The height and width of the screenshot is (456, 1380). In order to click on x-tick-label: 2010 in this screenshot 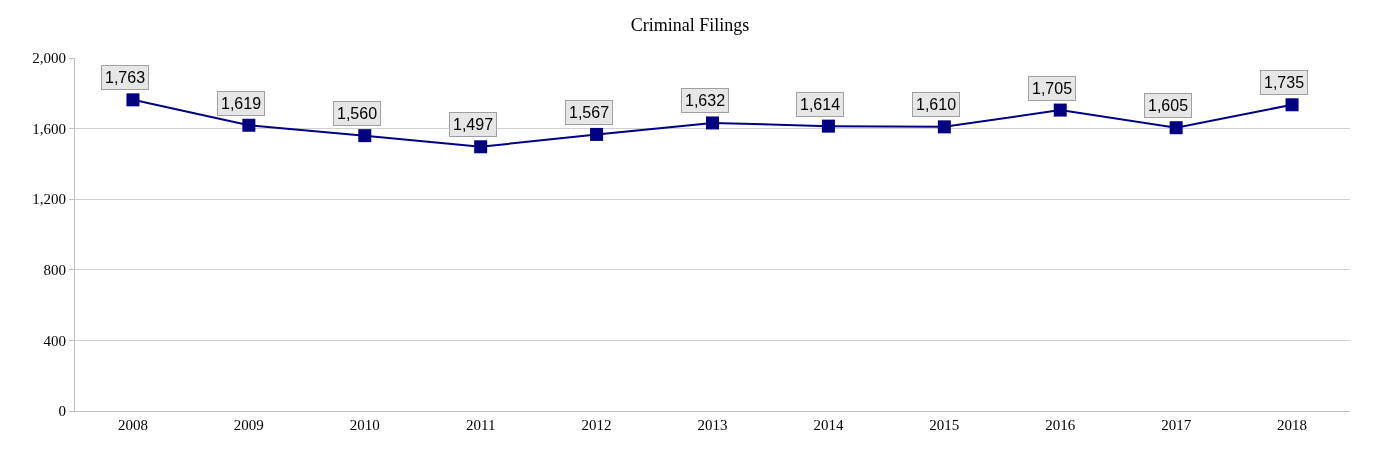, I will do `click(364, 425)`.